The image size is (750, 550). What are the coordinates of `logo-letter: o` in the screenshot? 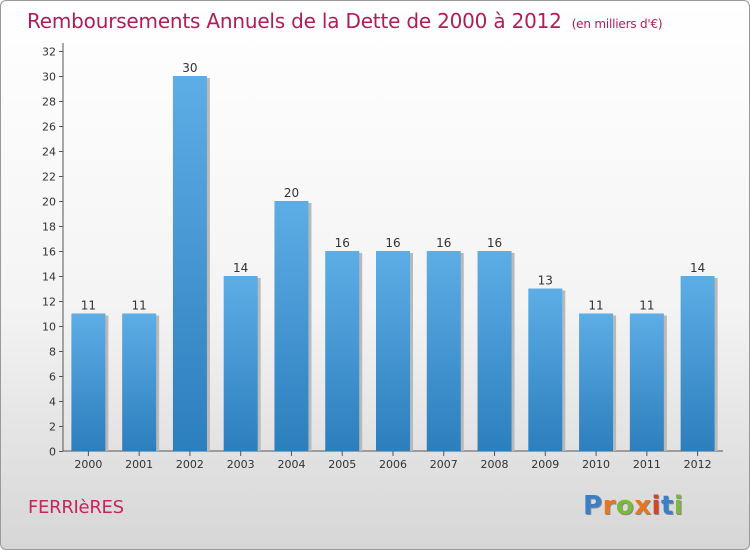 It's located at (625, 506).